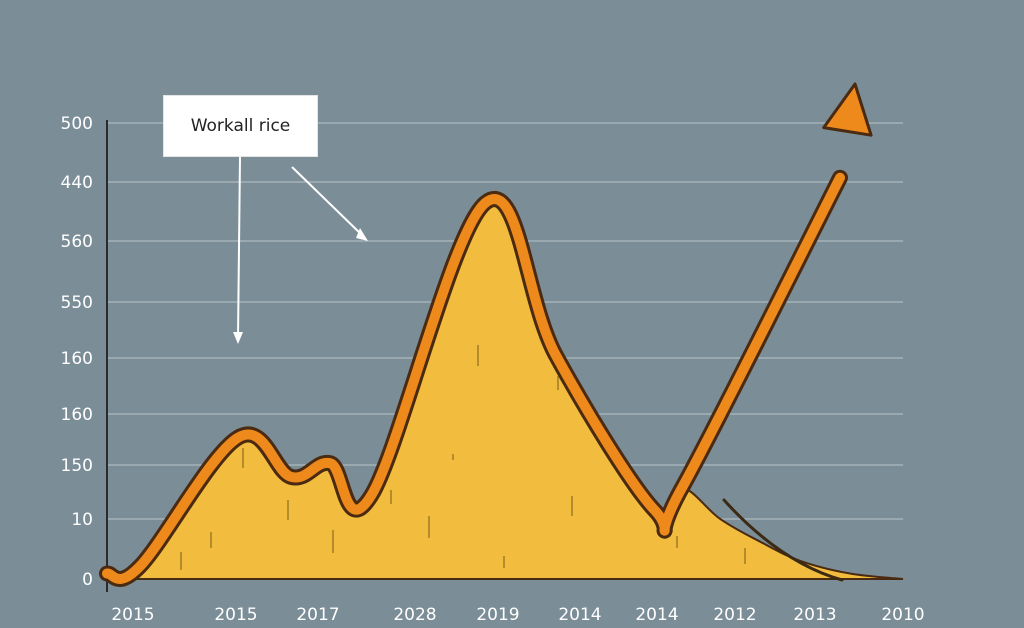  I want to click on y-tick-label: 560, so click(77, 242).